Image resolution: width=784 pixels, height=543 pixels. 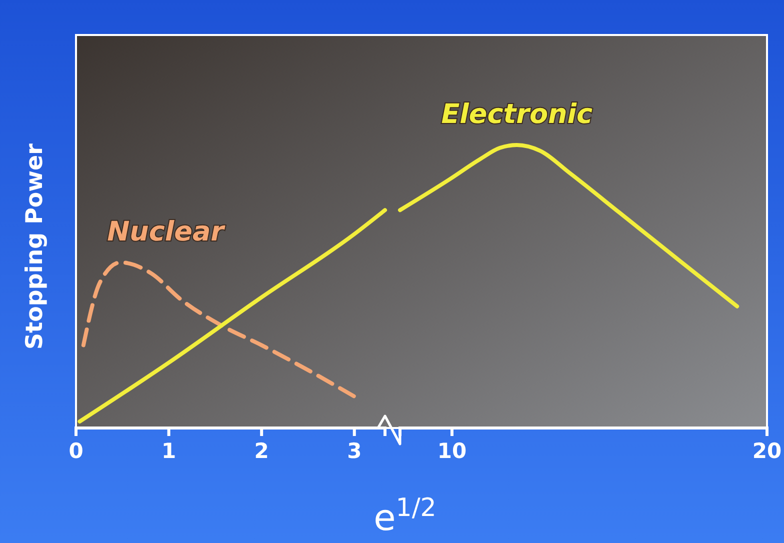 What do you see at coordinates (517, 114) in the screenshot?
I see `series-label: Electronic` at bounding box center [517, 114].